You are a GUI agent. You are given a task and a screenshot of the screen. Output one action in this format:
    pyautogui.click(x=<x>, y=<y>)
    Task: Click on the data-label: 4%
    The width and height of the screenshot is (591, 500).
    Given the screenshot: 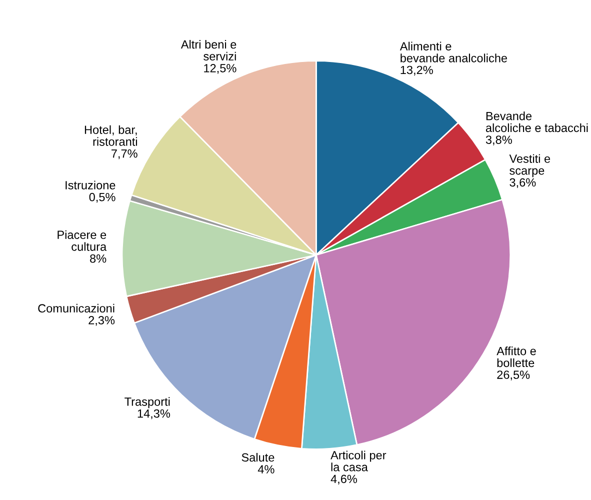 What is the action you would take?
    pyautogui.click(x=266, y=469)
    